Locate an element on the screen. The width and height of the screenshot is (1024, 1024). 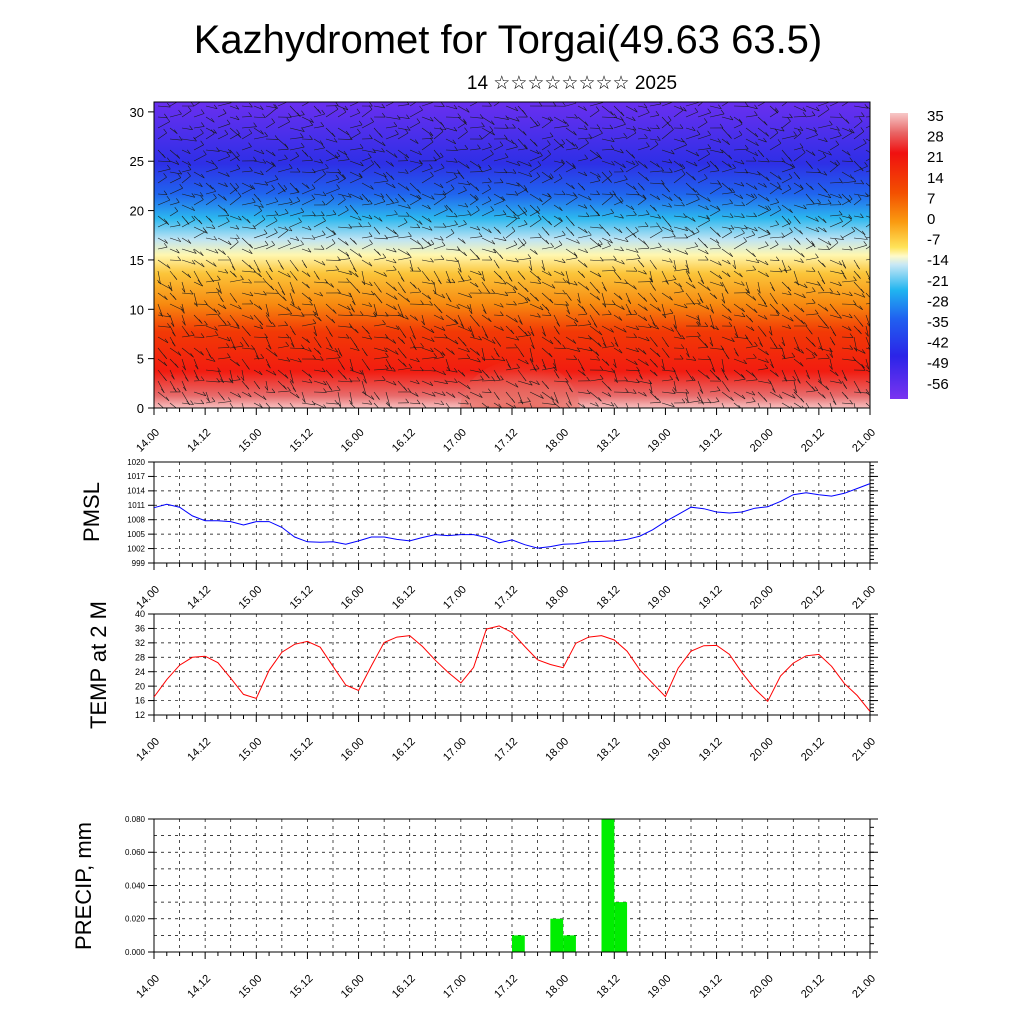
temp-series-line is located at coordinates (512, 668).